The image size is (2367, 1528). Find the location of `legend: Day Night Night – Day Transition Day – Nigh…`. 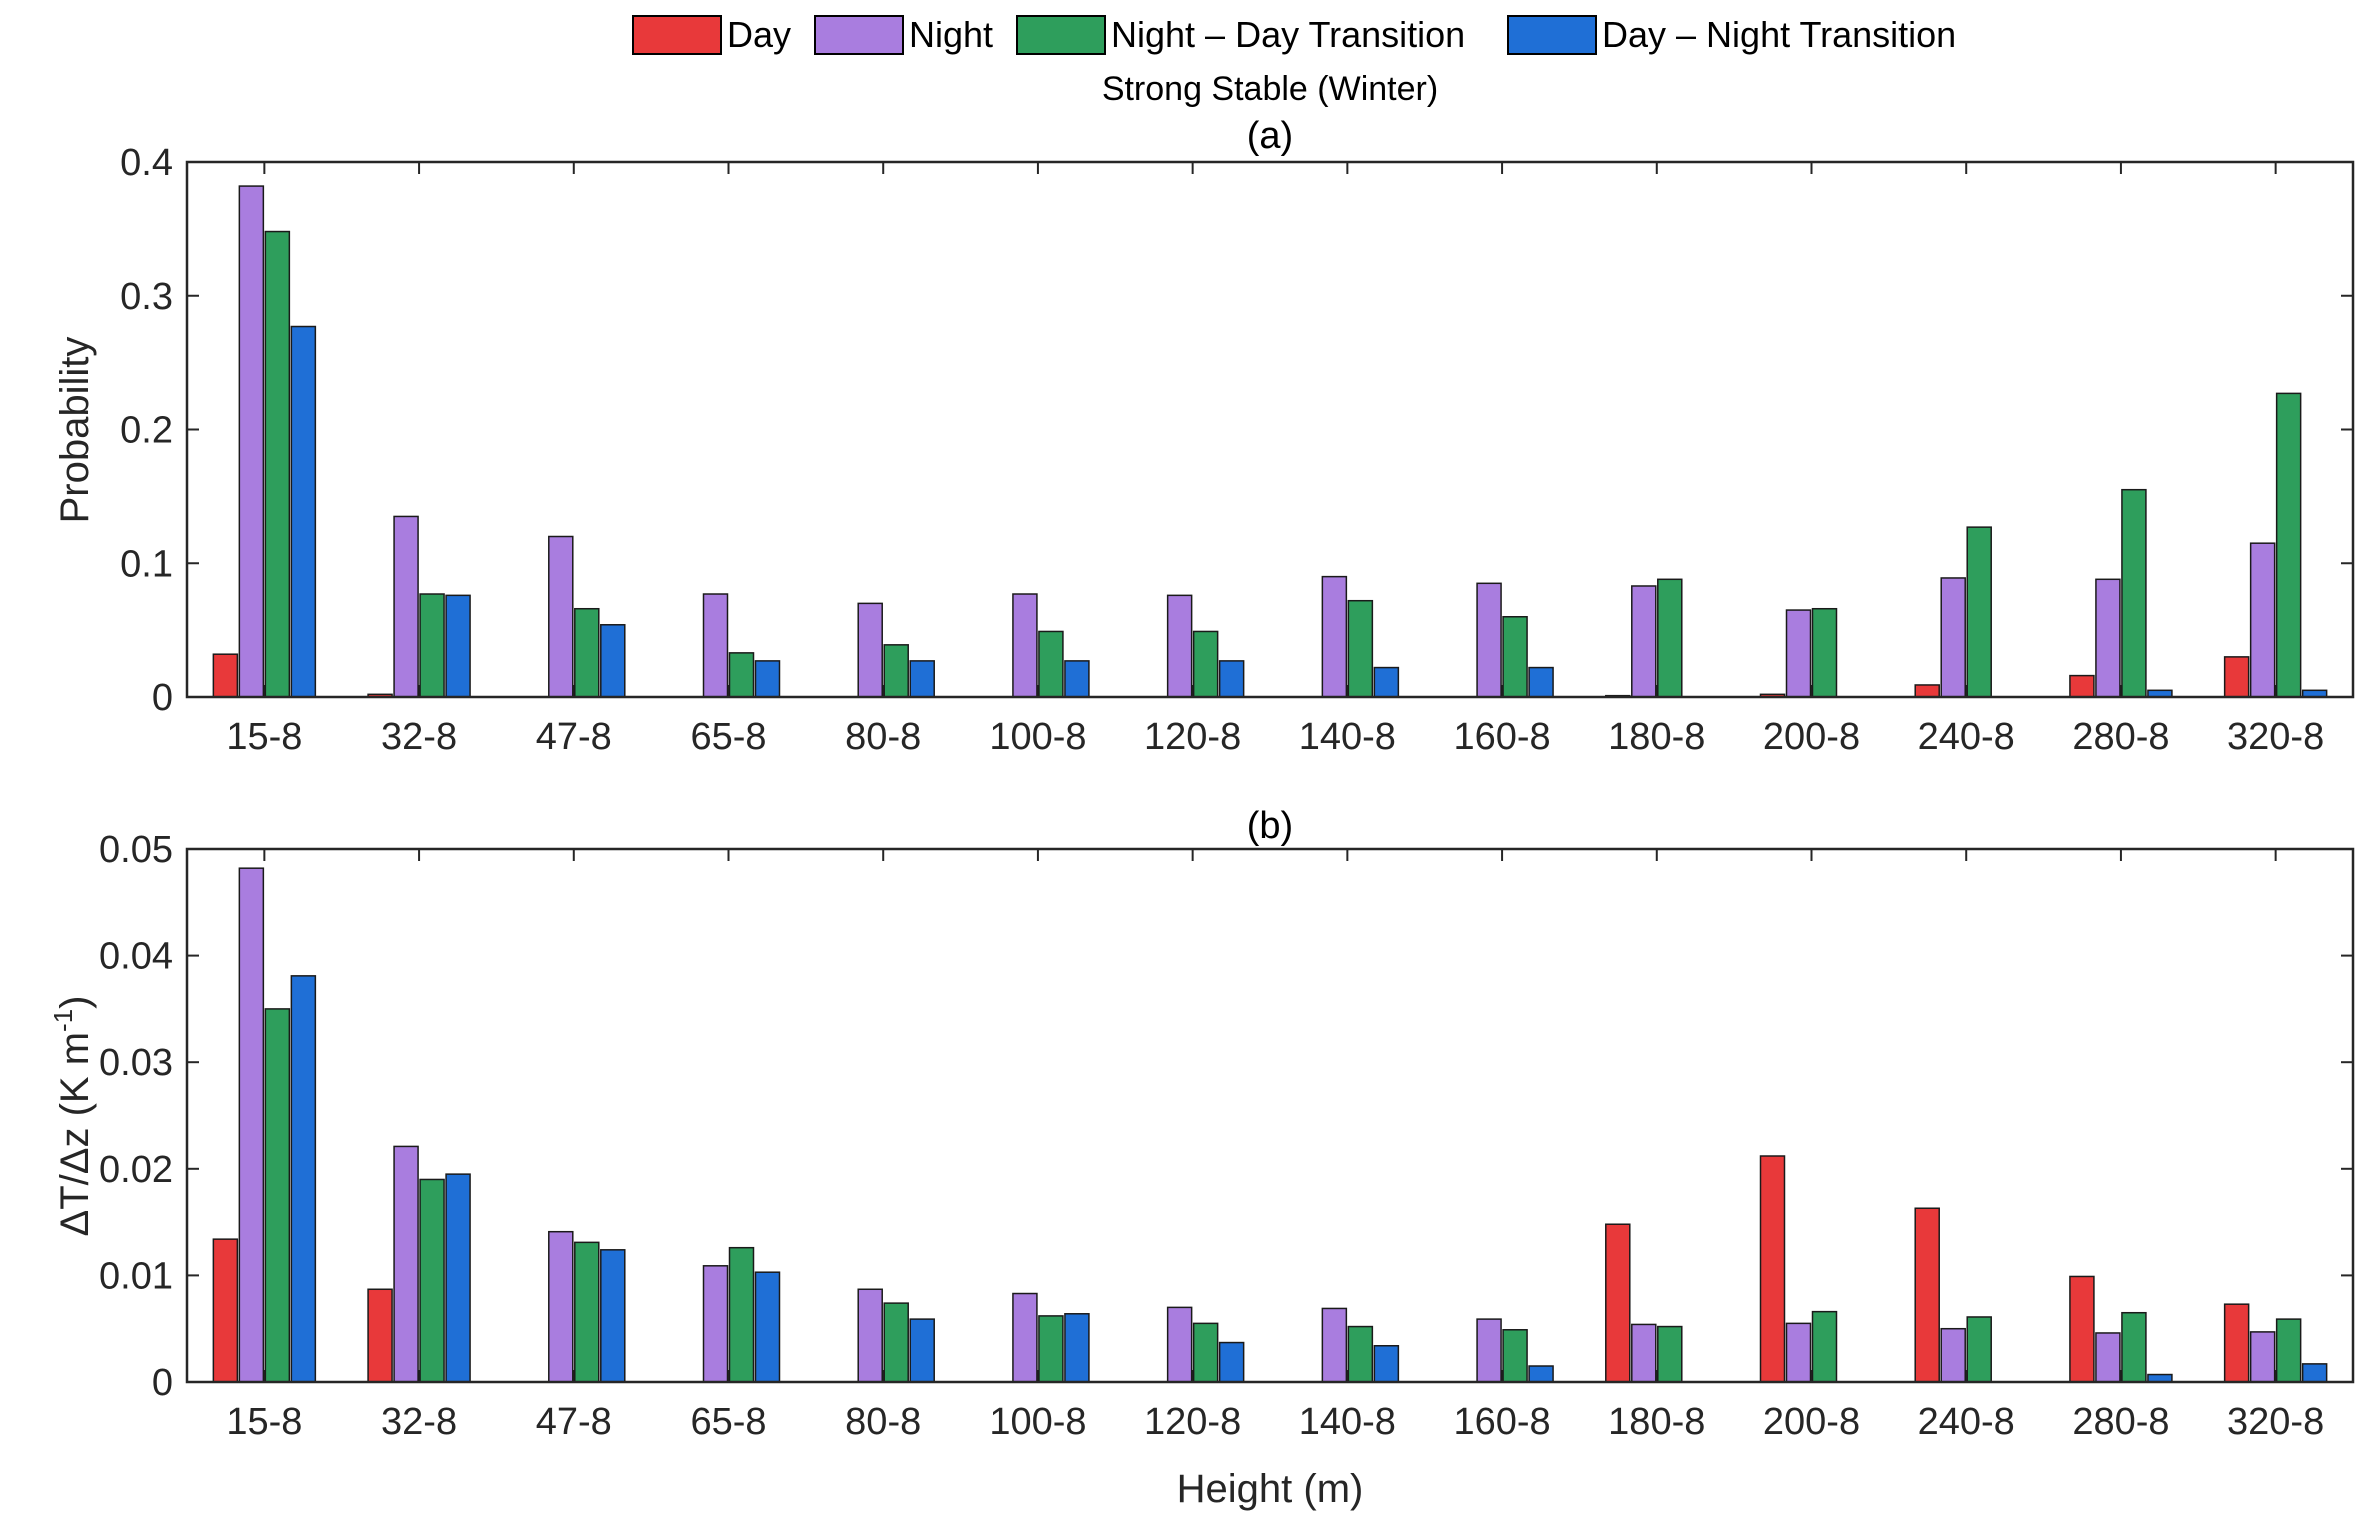

legend: Day Night Night – Day Transition Day – Nigh… is located at coordinates (1294, 34).